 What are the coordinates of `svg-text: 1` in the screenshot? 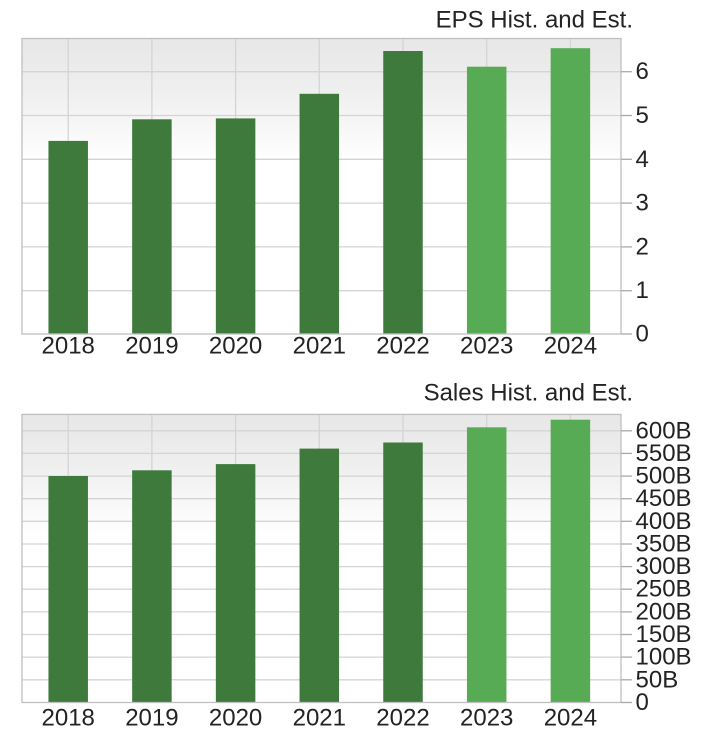 It's located at (642, 290).